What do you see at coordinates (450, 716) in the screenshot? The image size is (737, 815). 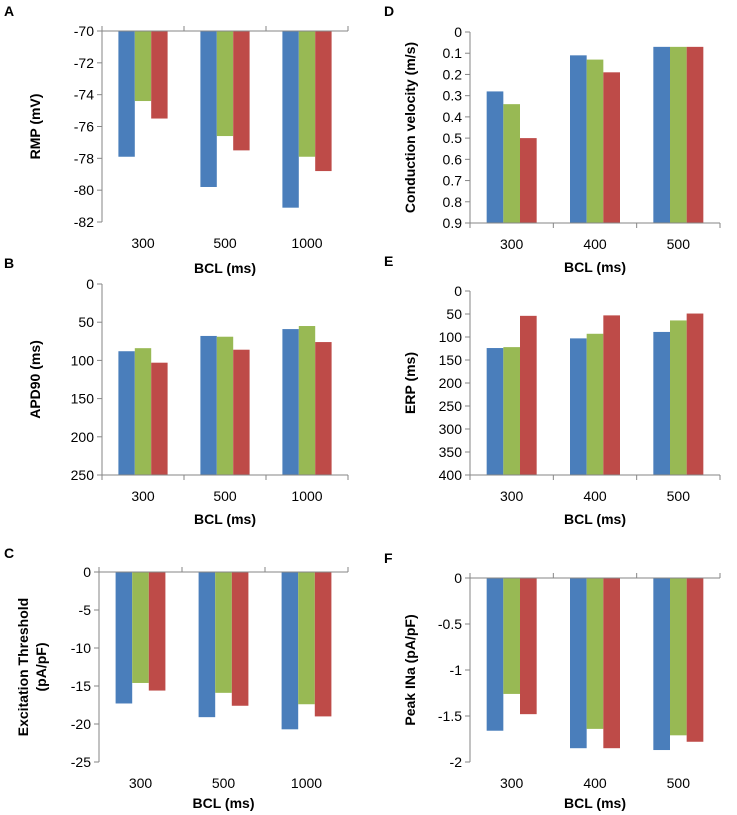 I see `y-tick-label: -1.5` at bounding box center [450, 716].